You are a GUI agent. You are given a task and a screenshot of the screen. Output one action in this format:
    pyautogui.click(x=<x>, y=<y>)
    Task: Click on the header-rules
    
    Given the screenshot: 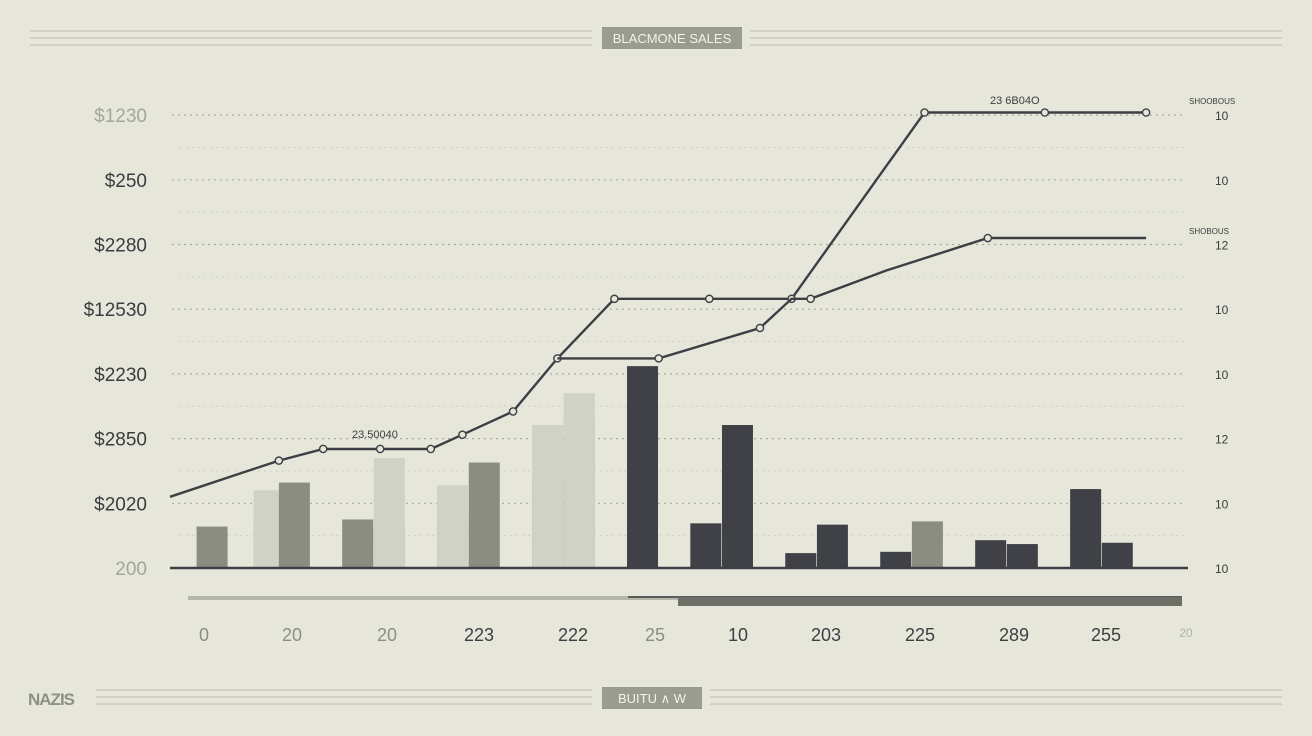 What is the action you would take?
    pyautogui.click(x=656, y=38)
    